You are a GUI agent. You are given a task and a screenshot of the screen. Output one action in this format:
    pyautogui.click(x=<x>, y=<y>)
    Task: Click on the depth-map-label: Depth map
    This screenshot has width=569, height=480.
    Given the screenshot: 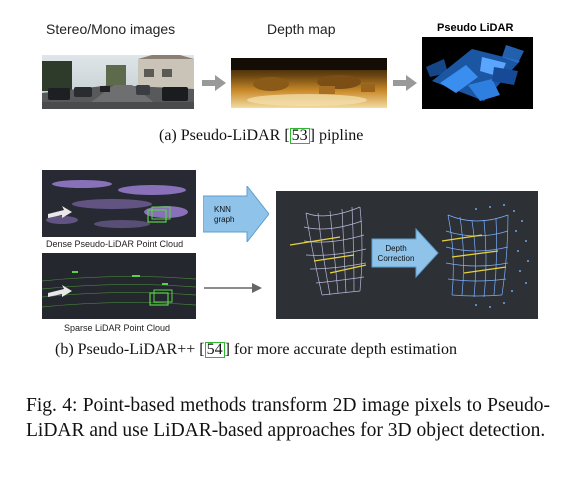 What is the action you would take?
    pyautogui.click(x=301, y=29)
    